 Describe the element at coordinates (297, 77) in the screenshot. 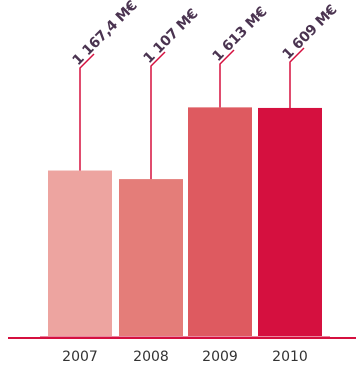

I see `leader-line-2010` at that location.